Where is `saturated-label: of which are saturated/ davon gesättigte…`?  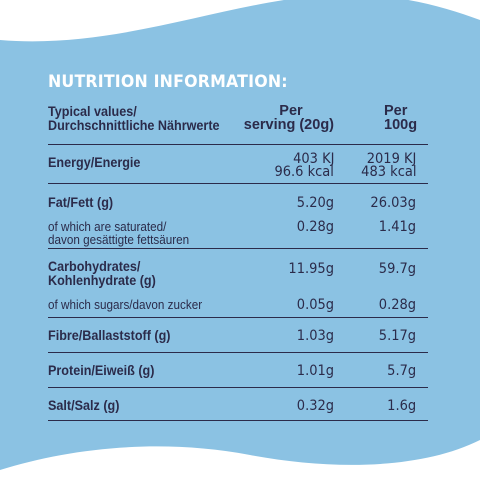 saturated-label: of which are saturated/ davon gesättigte… is located at coordinates (119, 233).